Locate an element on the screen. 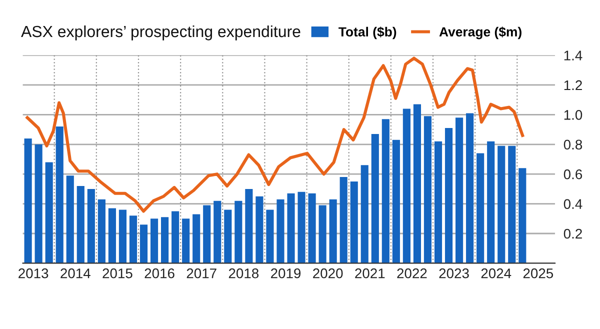  y-tick-label: 0.2 is located at coordinates (573, 233).